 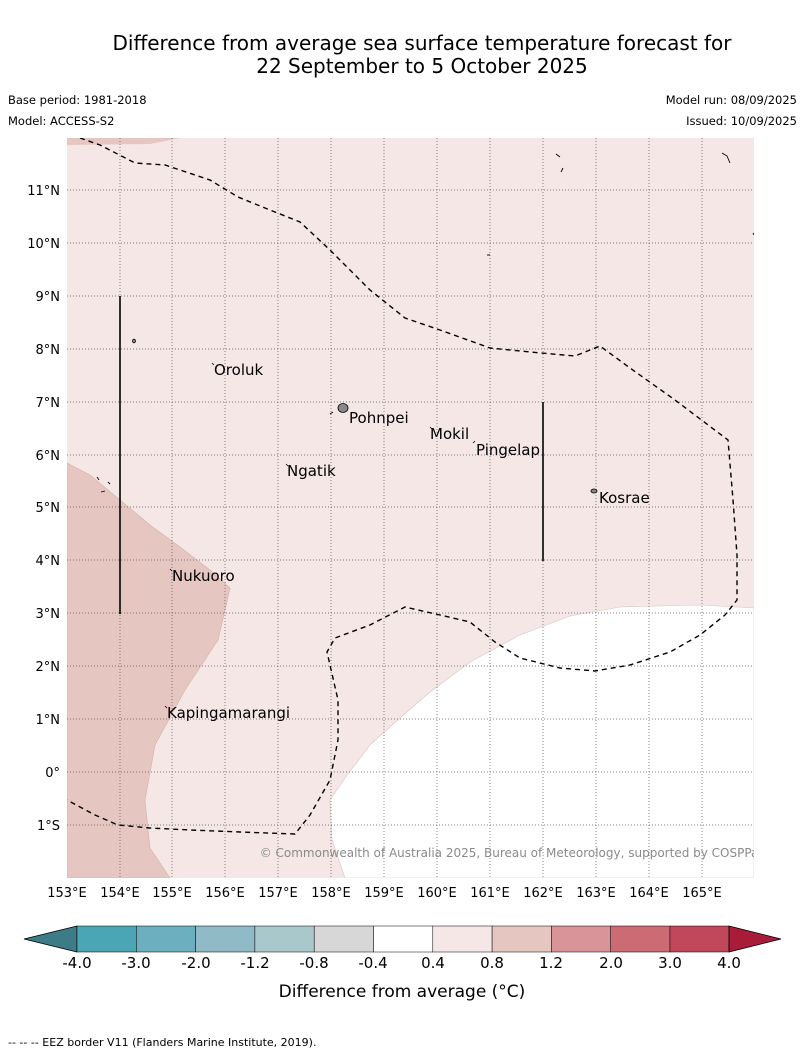 I want to click on colorbar-label: 1.2, so click(x=551, y=963).